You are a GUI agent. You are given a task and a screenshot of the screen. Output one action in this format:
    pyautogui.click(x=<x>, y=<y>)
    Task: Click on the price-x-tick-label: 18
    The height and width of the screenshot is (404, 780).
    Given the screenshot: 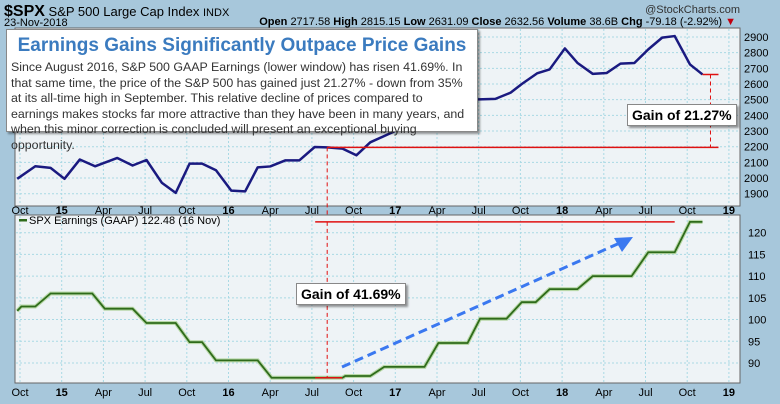 What is the action you would take?
    pyautogui.click(x=562, y=211)
    